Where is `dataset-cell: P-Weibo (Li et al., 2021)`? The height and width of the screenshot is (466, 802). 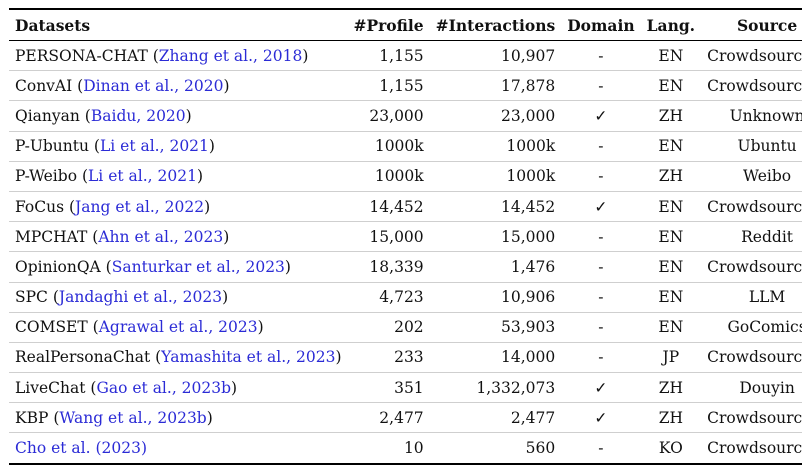
dataset-cell: P-Weibo (Li et al., 2021) is located at coordinates (178, 176).